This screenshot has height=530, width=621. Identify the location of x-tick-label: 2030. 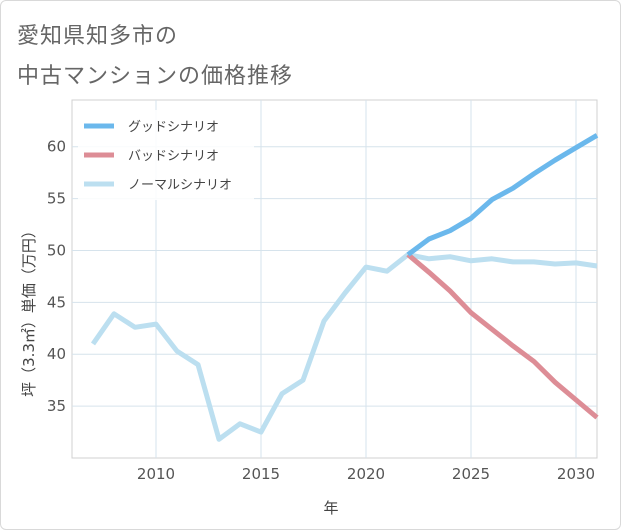
(576, 474).